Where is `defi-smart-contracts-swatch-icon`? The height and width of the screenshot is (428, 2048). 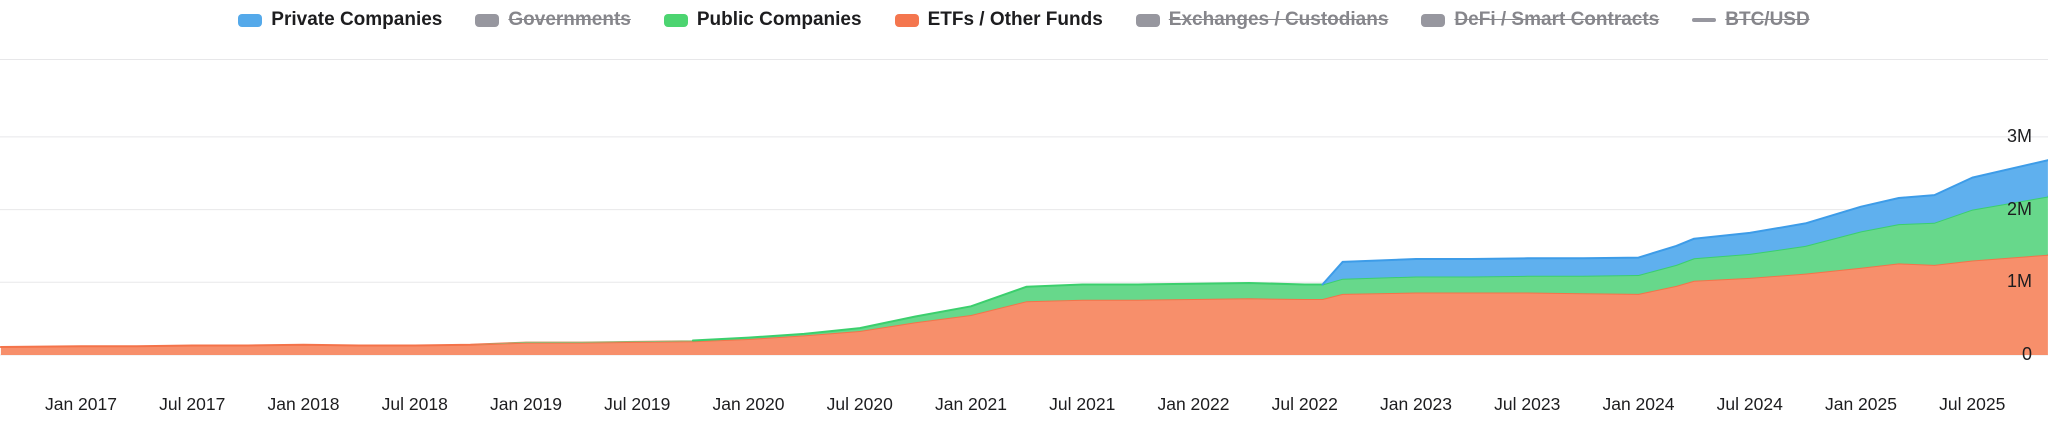 defi-smart-contracts-swatch-icon is located at coordinates (1433, 20).